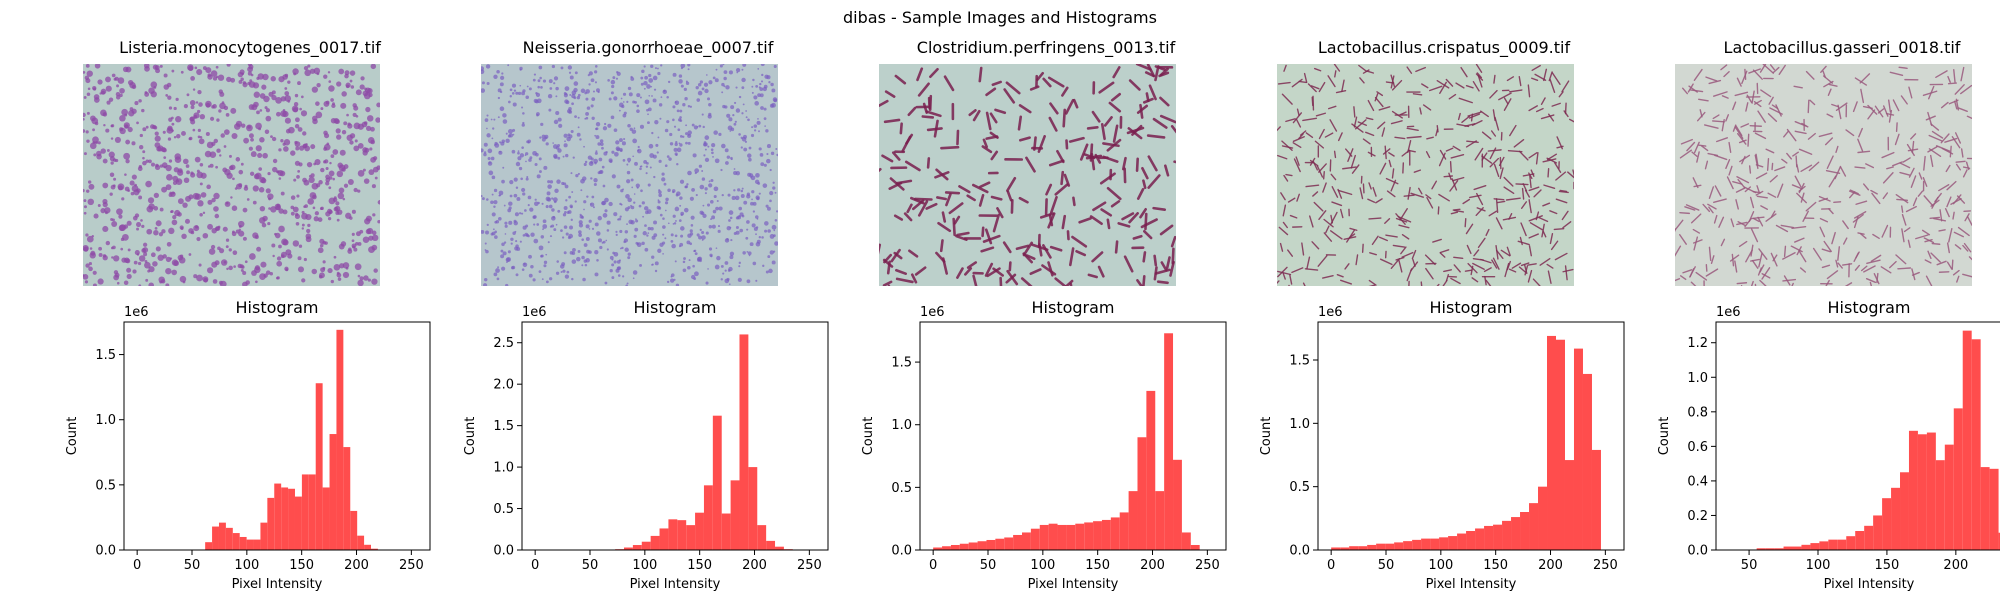 The height and width of the screenshot is (600, 2000). What do you see at coordinates (988, 565) in the screenshot?
I see `x-tick-label: 50` at bounding box center [988, 565].